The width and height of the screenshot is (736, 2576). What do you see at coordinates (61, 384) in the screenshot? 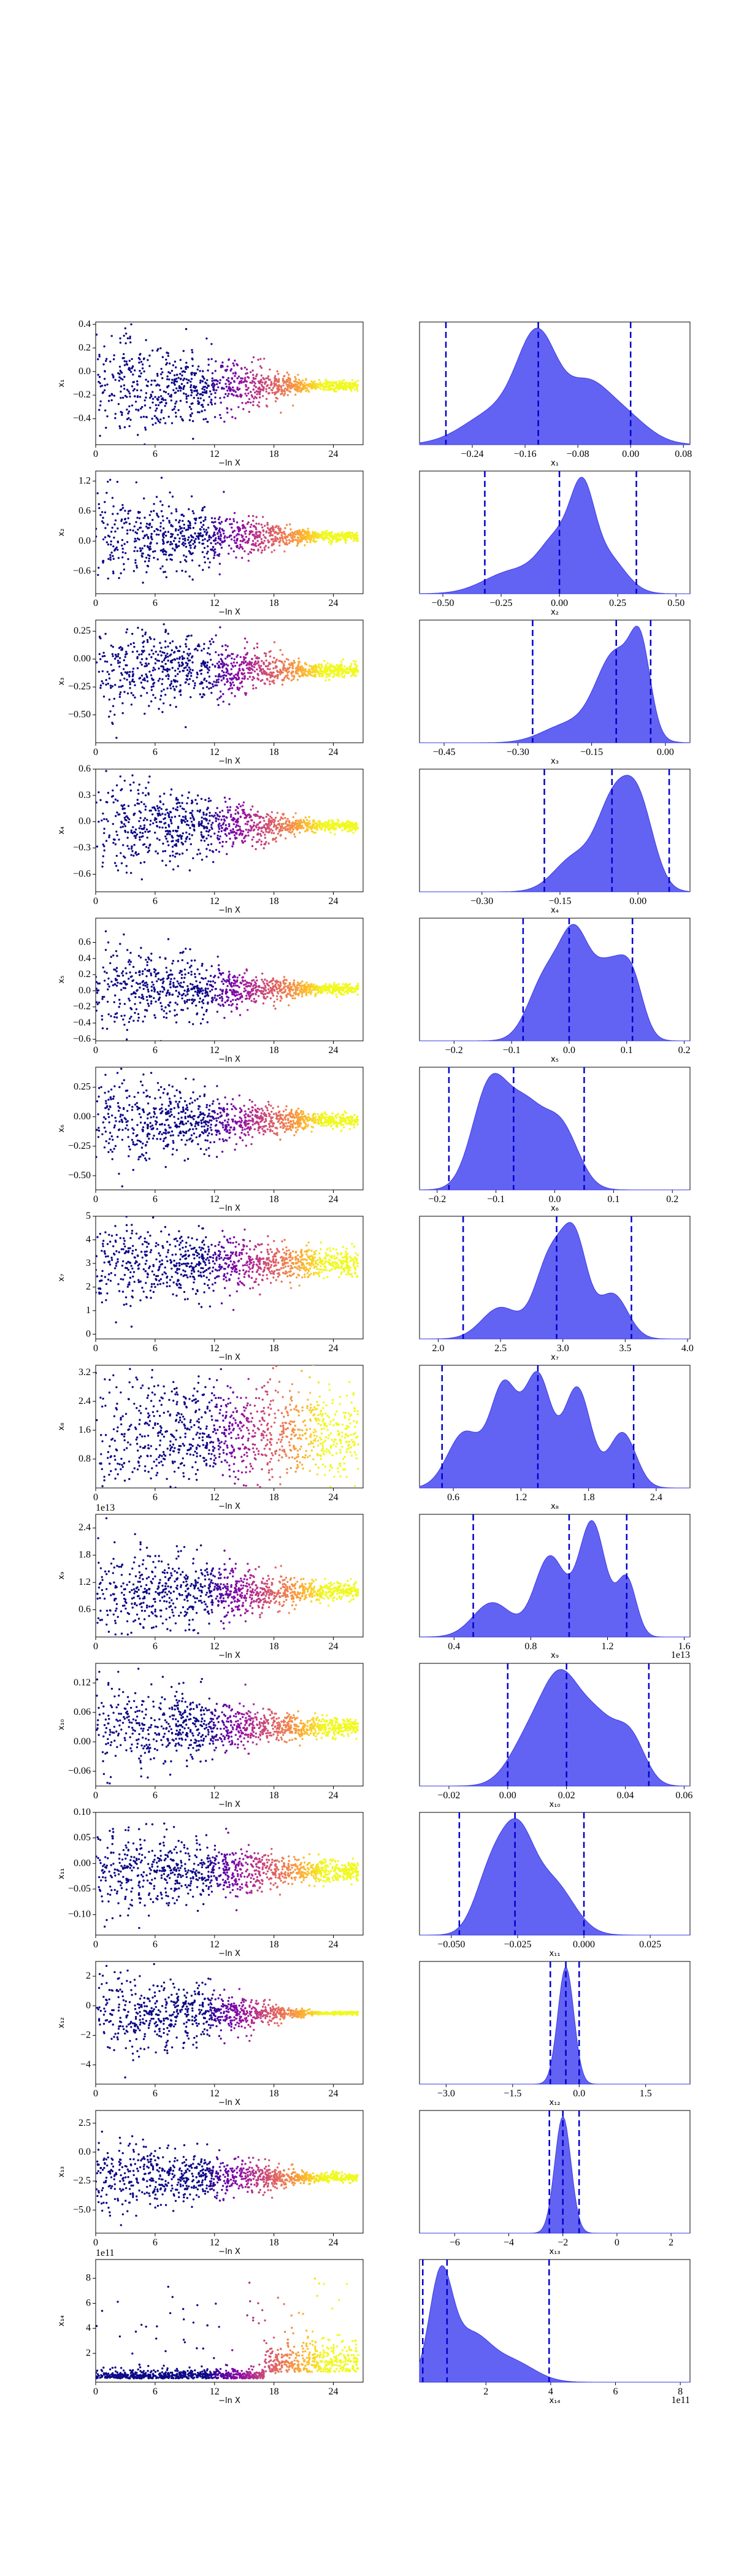
I see `scatter-y-axis-label: x₁` at bounding box center [61, 384].